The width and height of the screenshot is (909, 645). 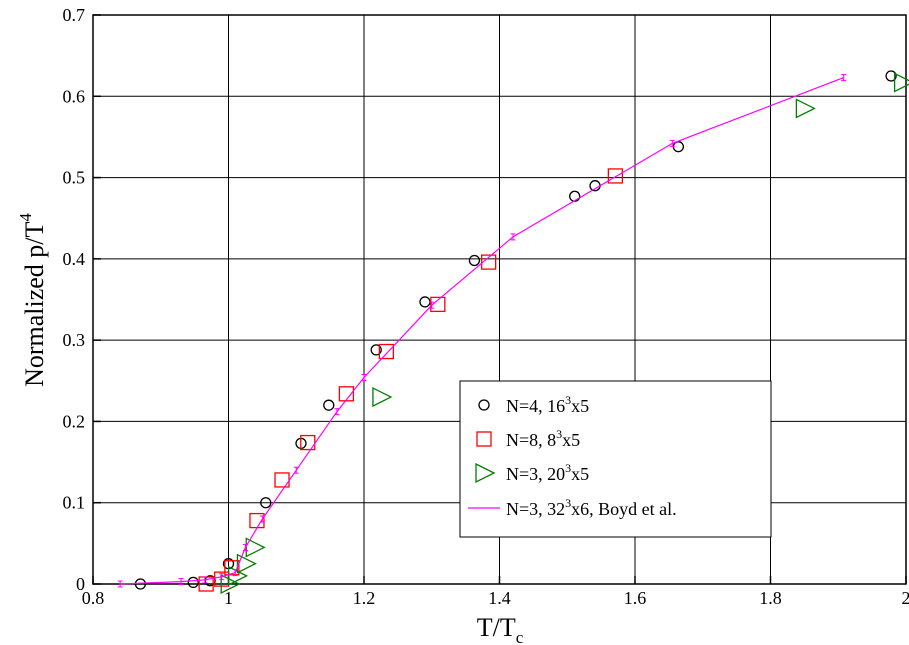 What do you see at coordinates (74, 340) in the screenshot?
I see `y-tick-label: 0.3` at bounding box center [74, 340].